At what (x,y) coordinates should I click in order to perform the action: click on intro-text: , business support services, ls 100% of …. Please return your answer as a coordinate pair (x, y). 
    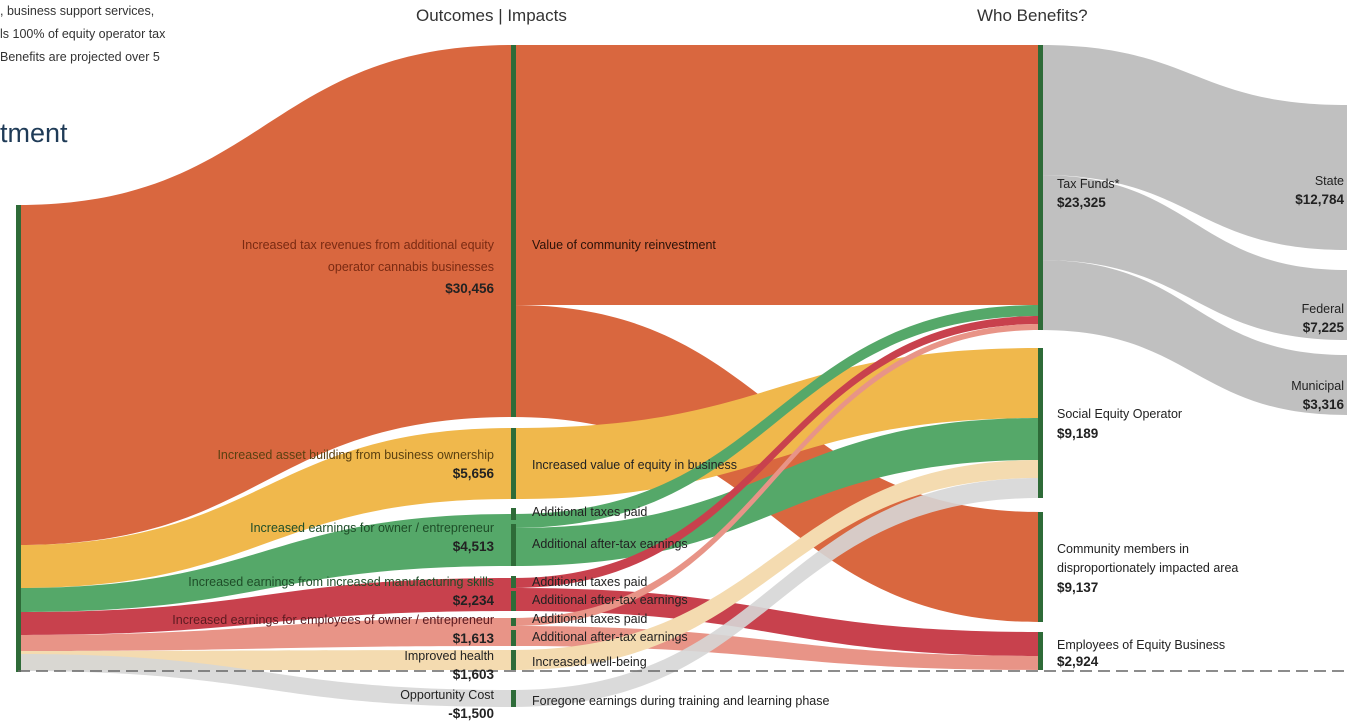
    Looking at the image, I should click on (82, 34).